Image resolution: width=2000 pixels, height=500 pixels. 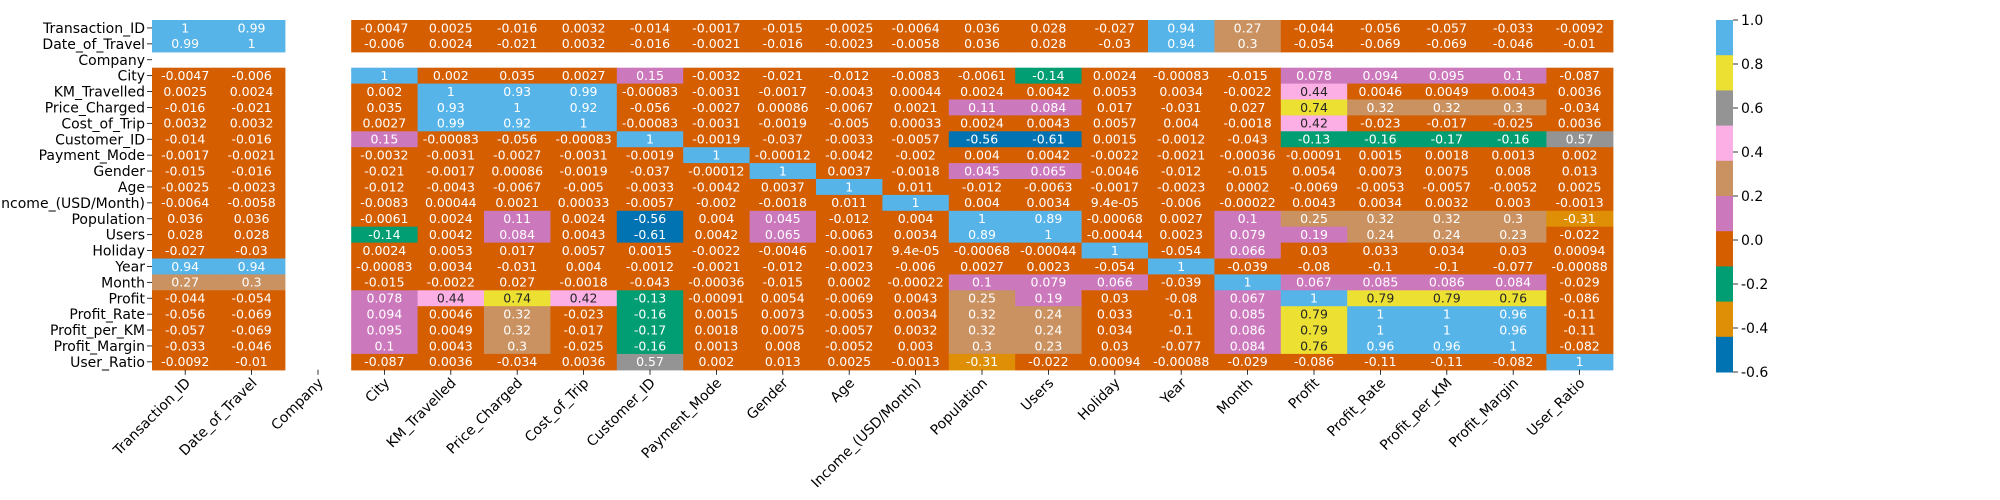 I want to click on cell-value-label: 0.24, so click(x=1048, y=313).